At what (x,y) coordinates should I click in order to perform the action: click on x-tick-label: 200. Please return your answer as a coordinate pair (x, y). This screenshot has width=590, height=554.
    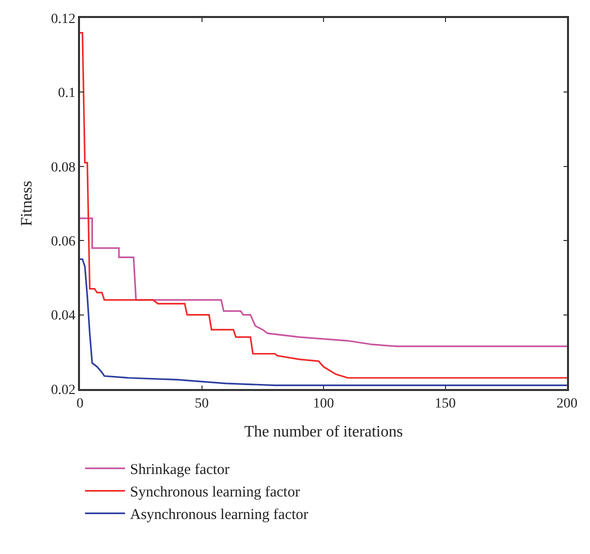
    Looking at the image, I should click on (567, 404).